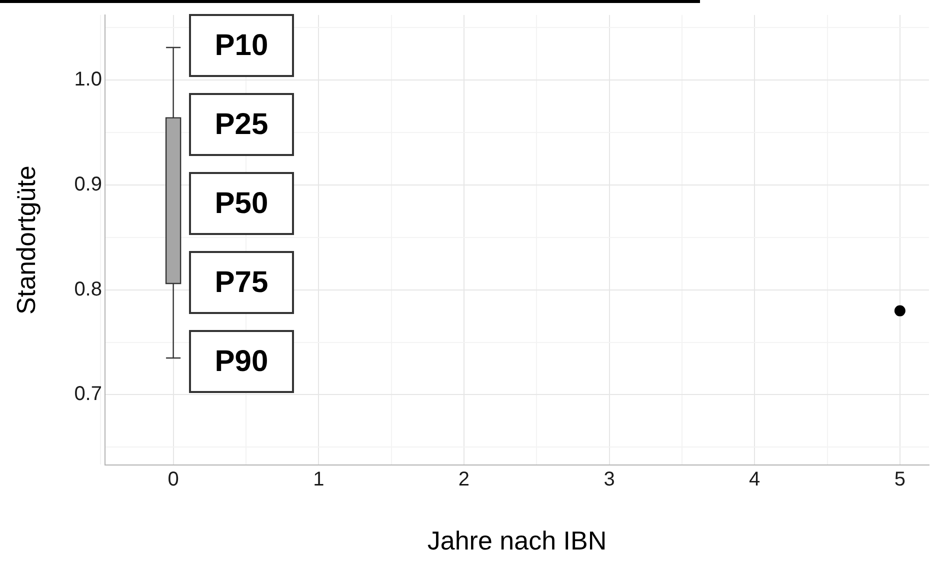  What do you see at coordinates (88, 289) in the screenshot?
I see `y-tick-label: 0.8` at bounding box center [88, 289].